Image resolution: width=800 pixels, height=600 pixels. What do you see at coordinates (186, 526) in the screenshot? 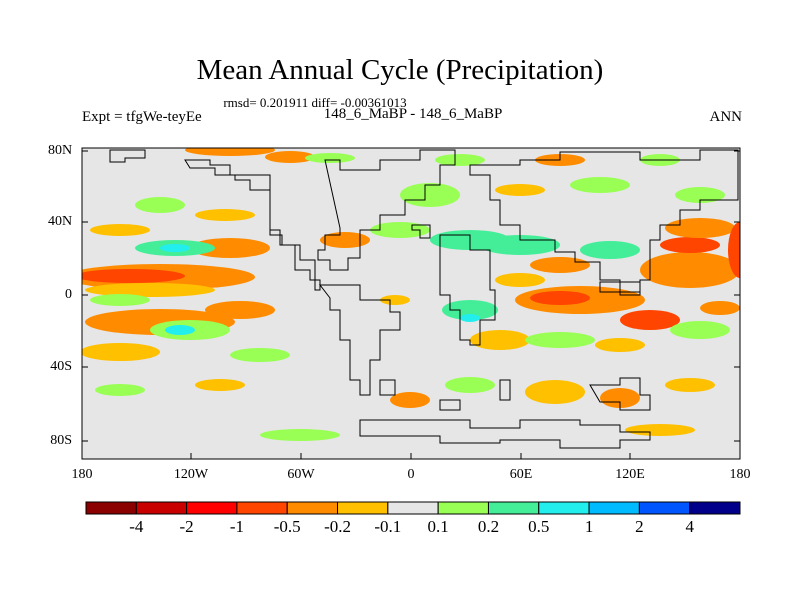
I see `colorbar-label: -2` at bounding box center [186, 526].